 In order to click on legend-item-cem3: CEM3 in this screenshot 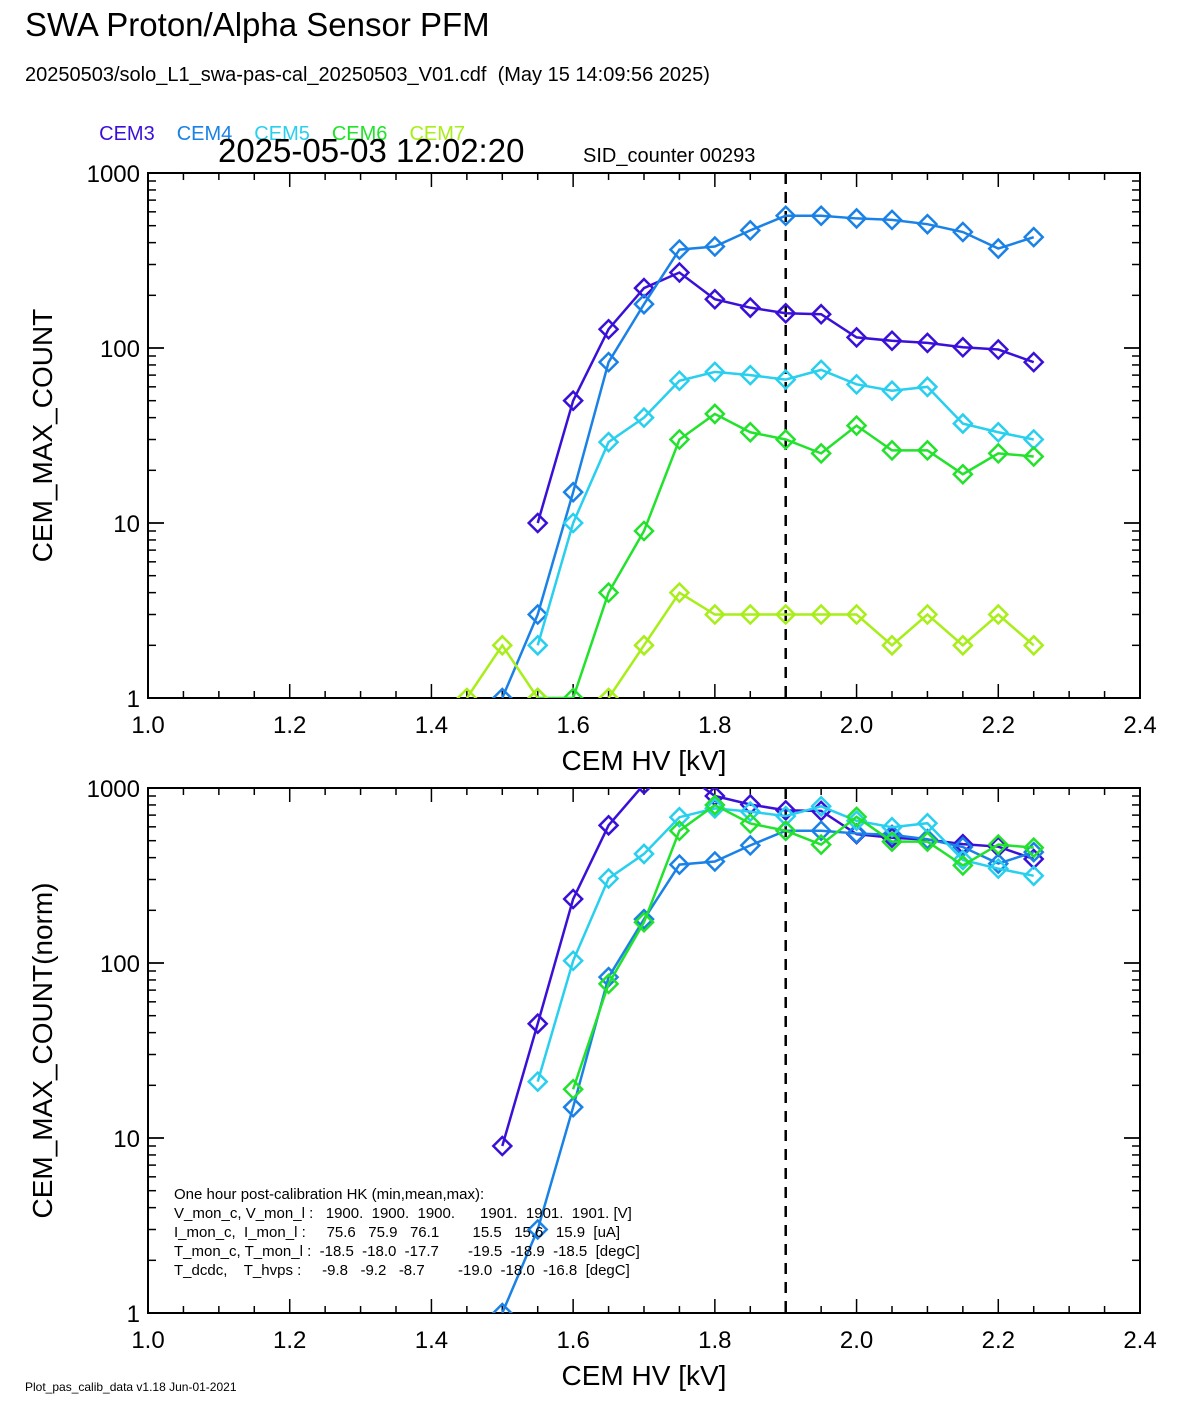, I will do `click(127, 134)`.